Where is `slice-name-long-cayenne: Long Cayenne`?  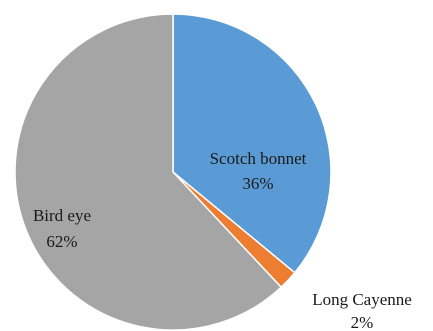
slice-name-long-cayenne: Long Cayenne is located at coordinates (362, 299).